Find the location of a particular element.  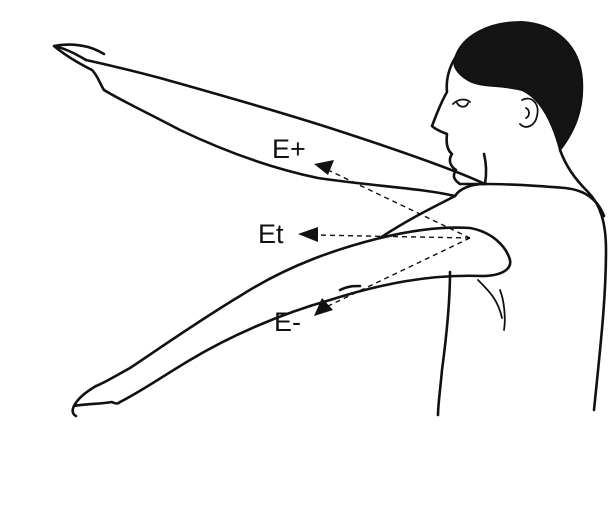

deltoid-edge is located at coordinates (417, 217).